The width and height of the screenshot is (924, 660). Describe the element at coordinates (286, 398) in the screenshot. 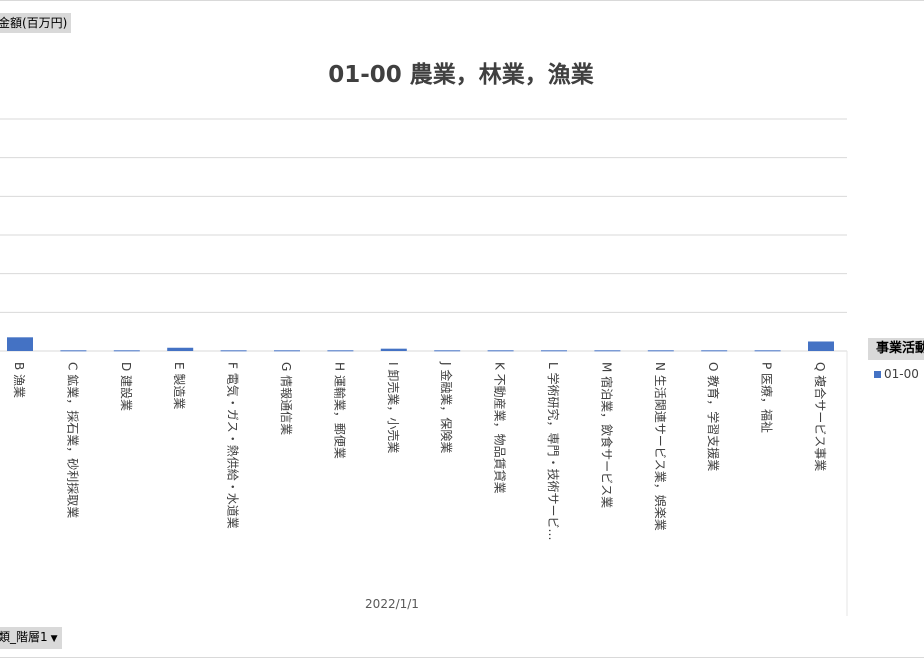

I see `category-label: G 情報通信業` at that location.